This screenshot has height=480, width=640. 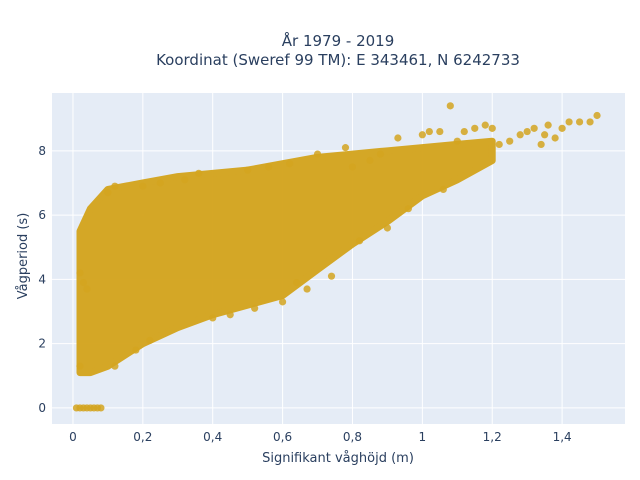 I want to click on y-tick-label: 0, so click(x=42, y=408).